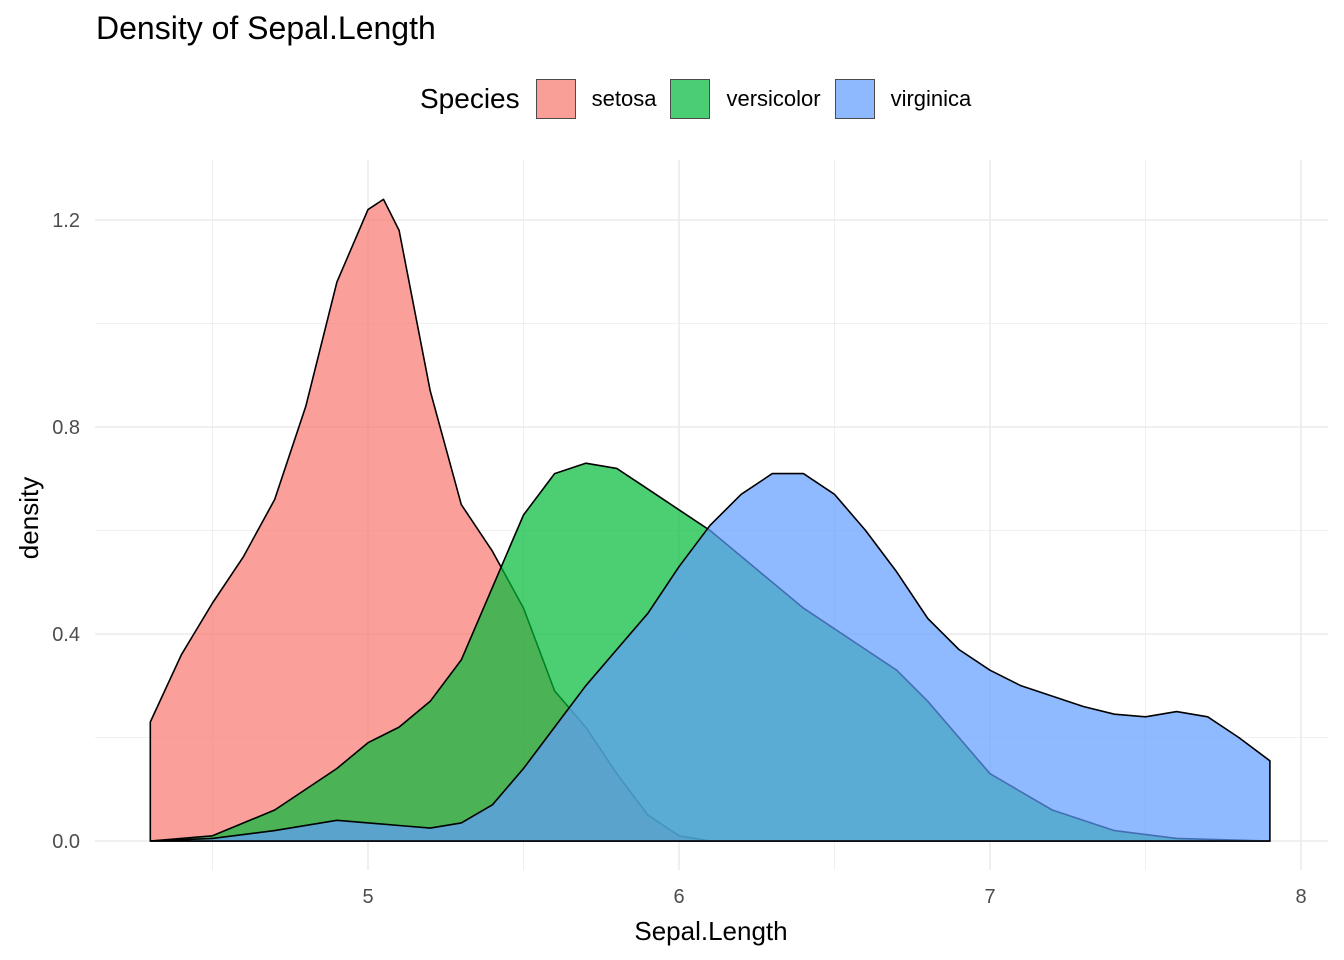  Describe the element at coordinates (624, 98) in the screenshot. I see `legend-label-setosa: setosa` at that location.